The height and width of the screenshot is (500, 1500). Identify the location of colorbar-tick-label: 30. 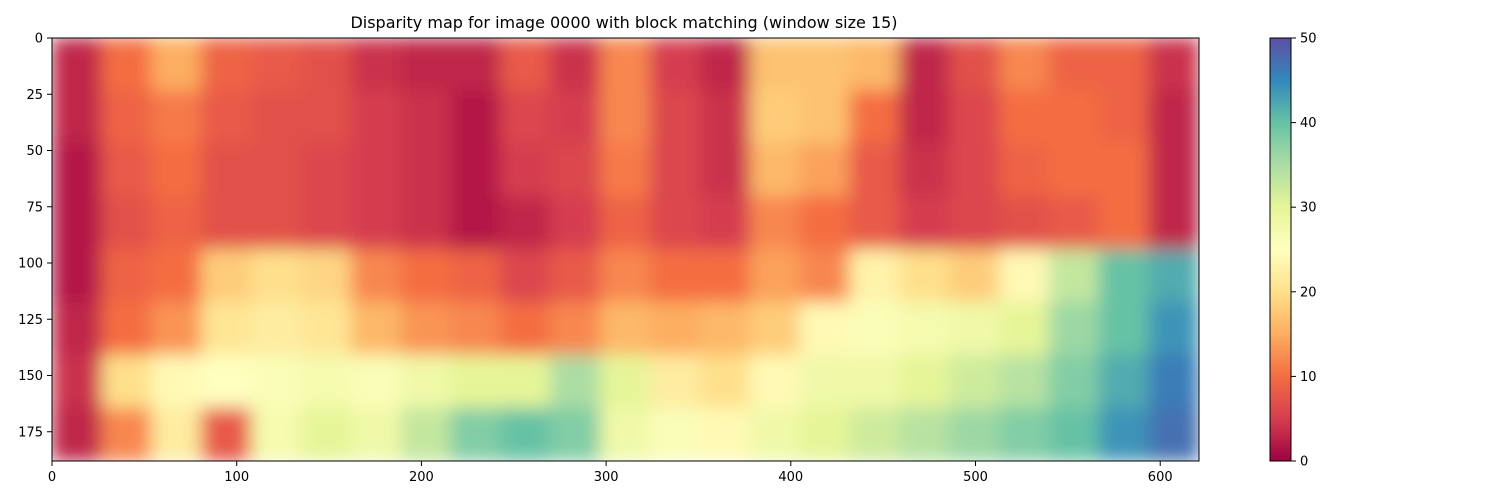
(1308, 208).